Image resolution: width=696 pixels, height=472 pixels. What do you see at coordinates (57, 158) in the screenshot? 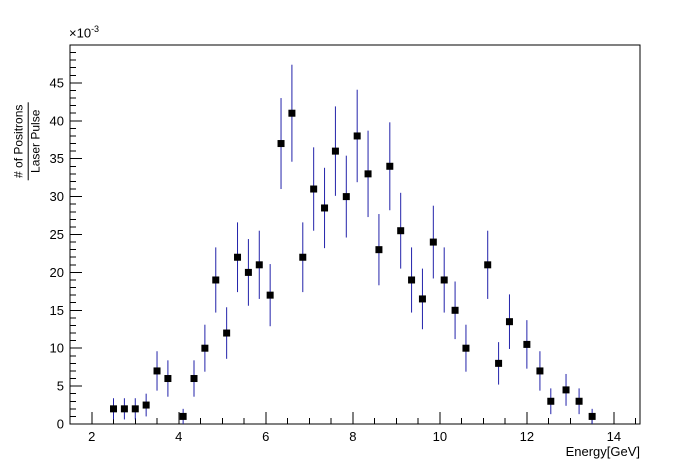
I see `y-tick-label: 35` at bounding box center [57, 158].